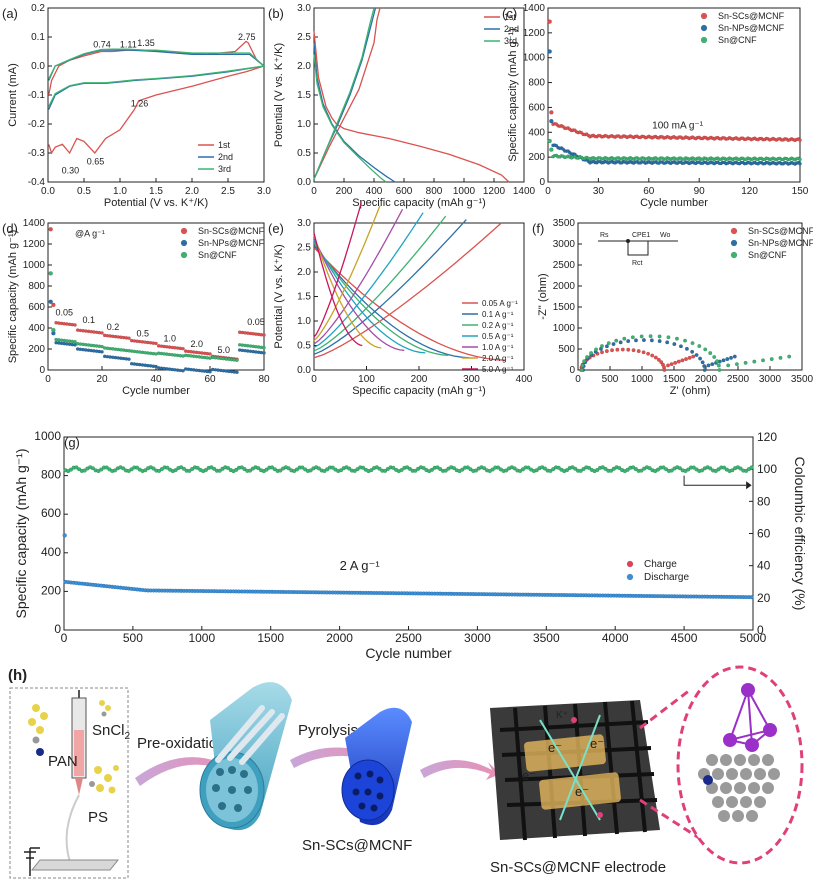 The image size is (813, 887). I want to click on annotation-a: 2.75, so click(247, 37).